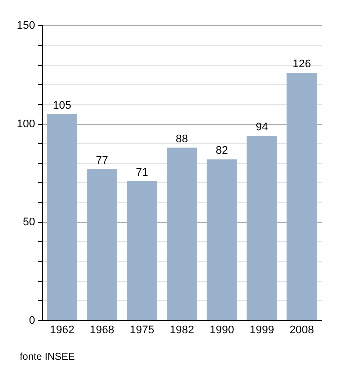 The height and width of the screenshot is (373, 350). Describe the element at coordinates (48, 357) in the screenshot. I see `source-note: fonte INSEE` at that location.